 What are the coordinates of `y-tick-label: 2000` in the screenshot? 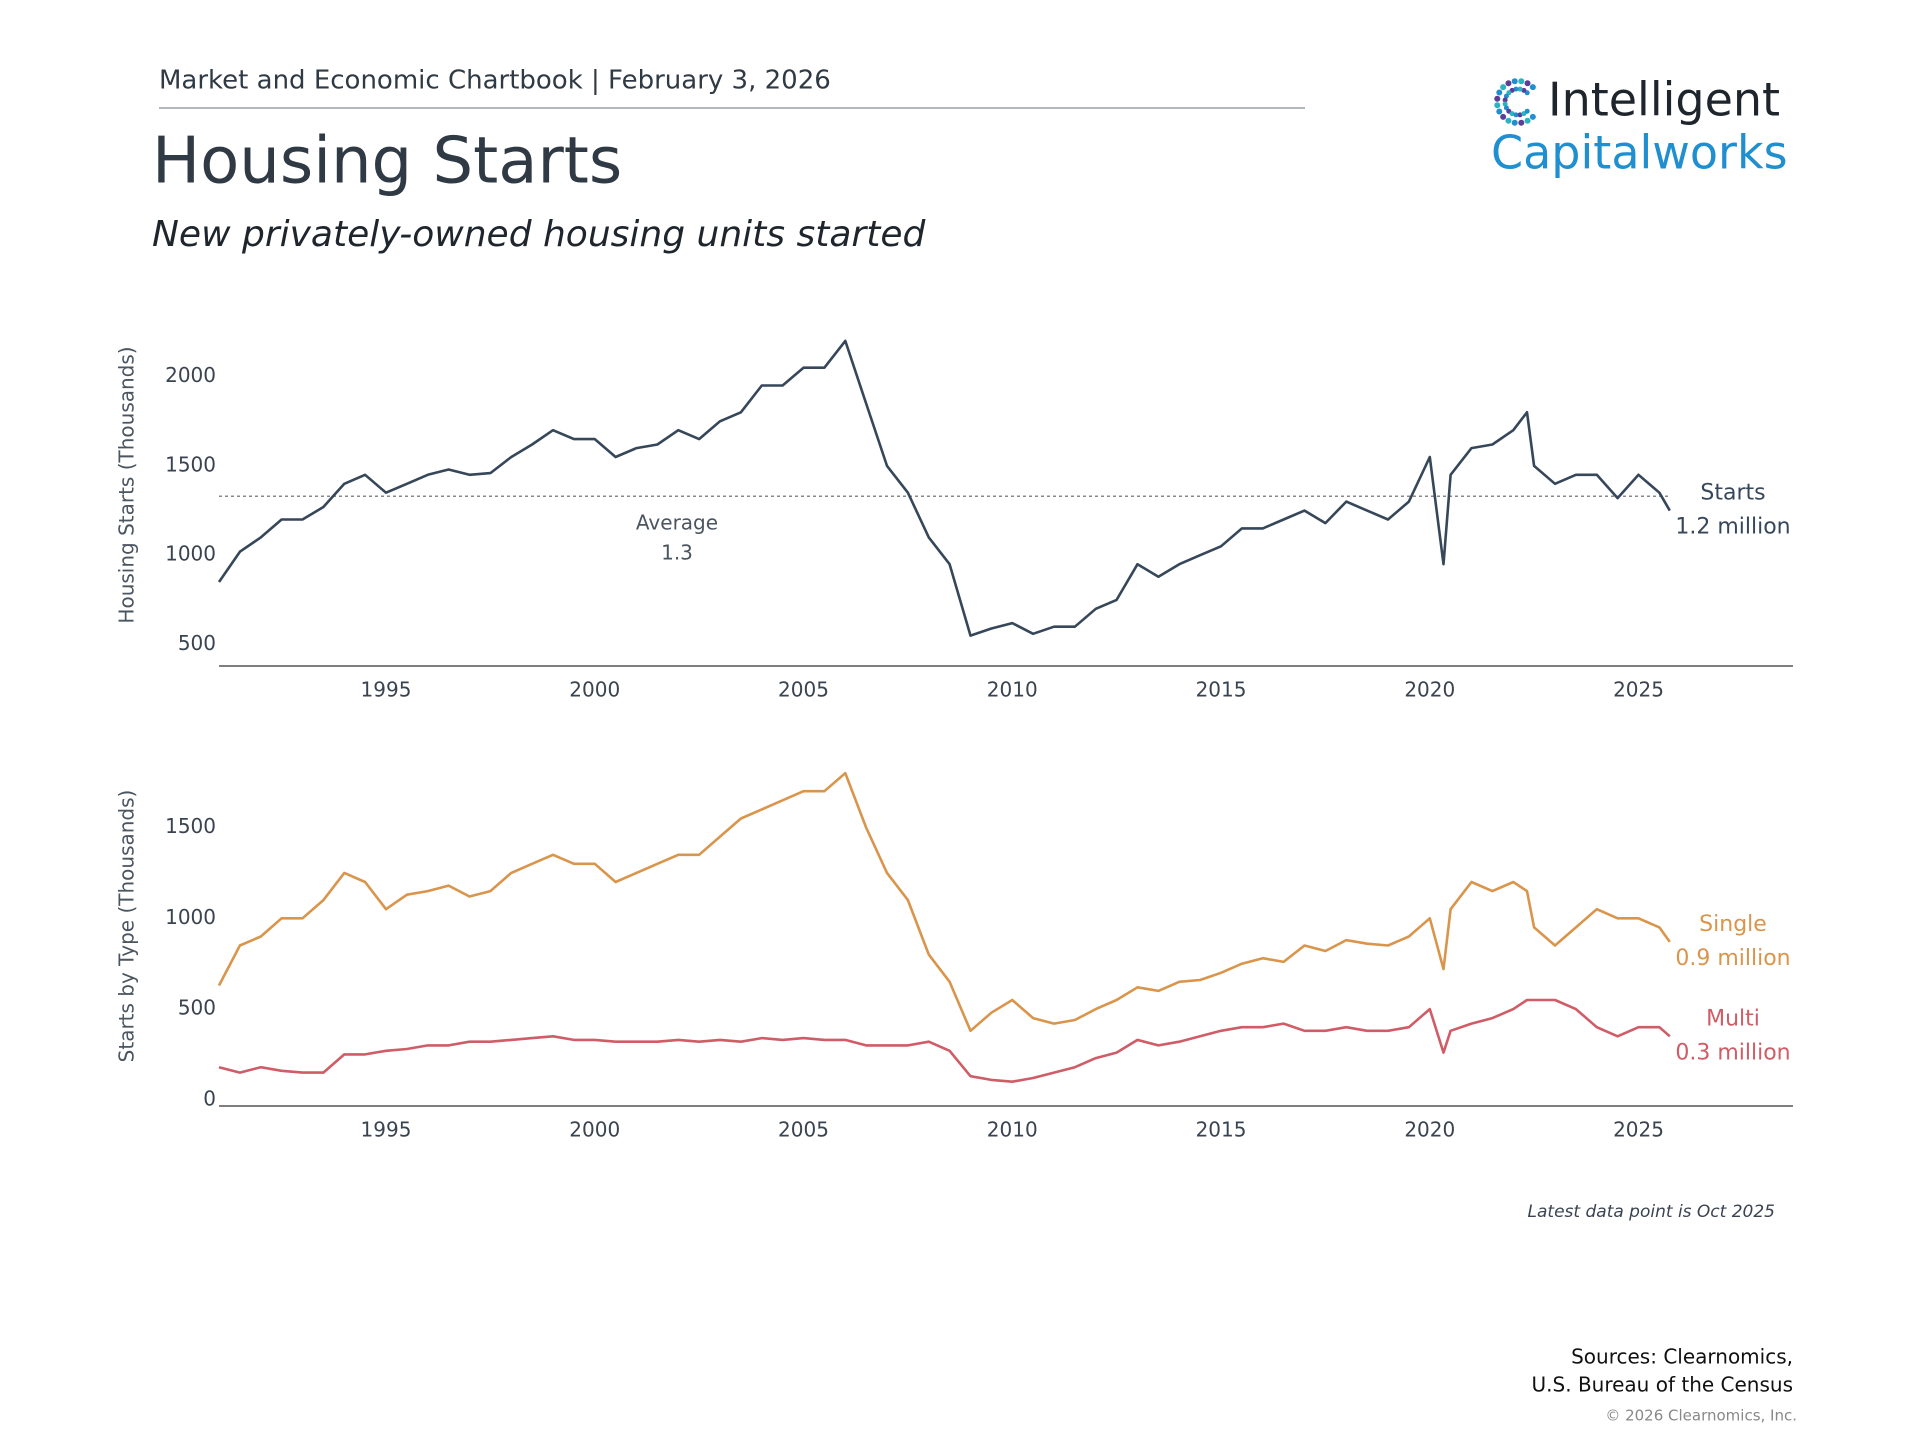 It's located at (190, 375).